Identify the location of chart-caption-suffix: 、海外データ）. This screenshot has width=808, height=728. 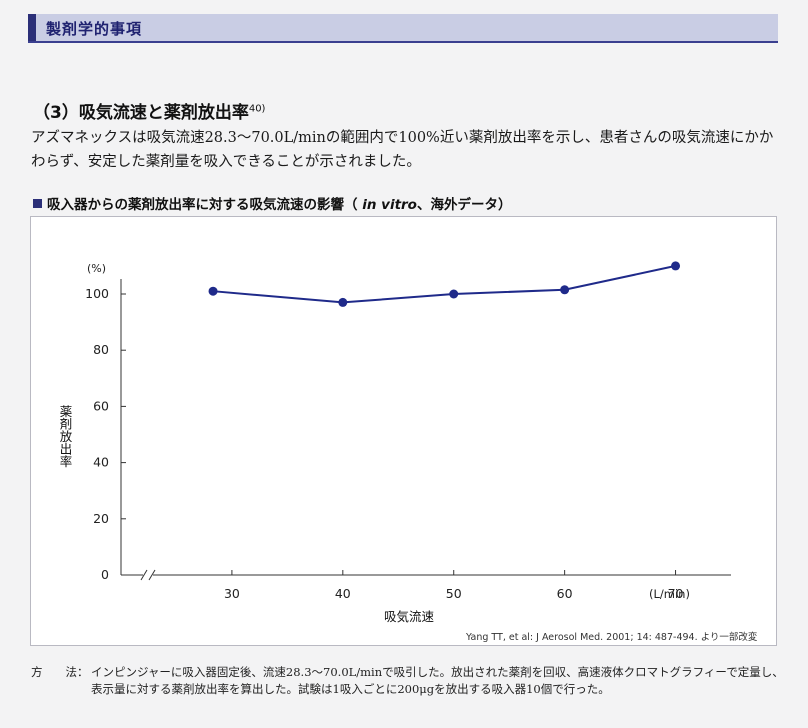
(464, 205).